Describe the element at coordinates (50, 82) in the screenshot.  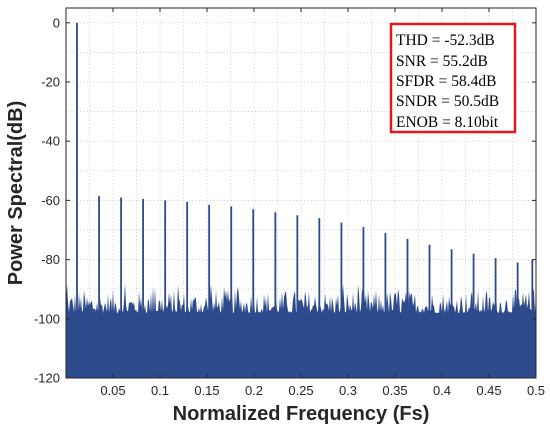
I see `y-tick-label: -20` at that location.